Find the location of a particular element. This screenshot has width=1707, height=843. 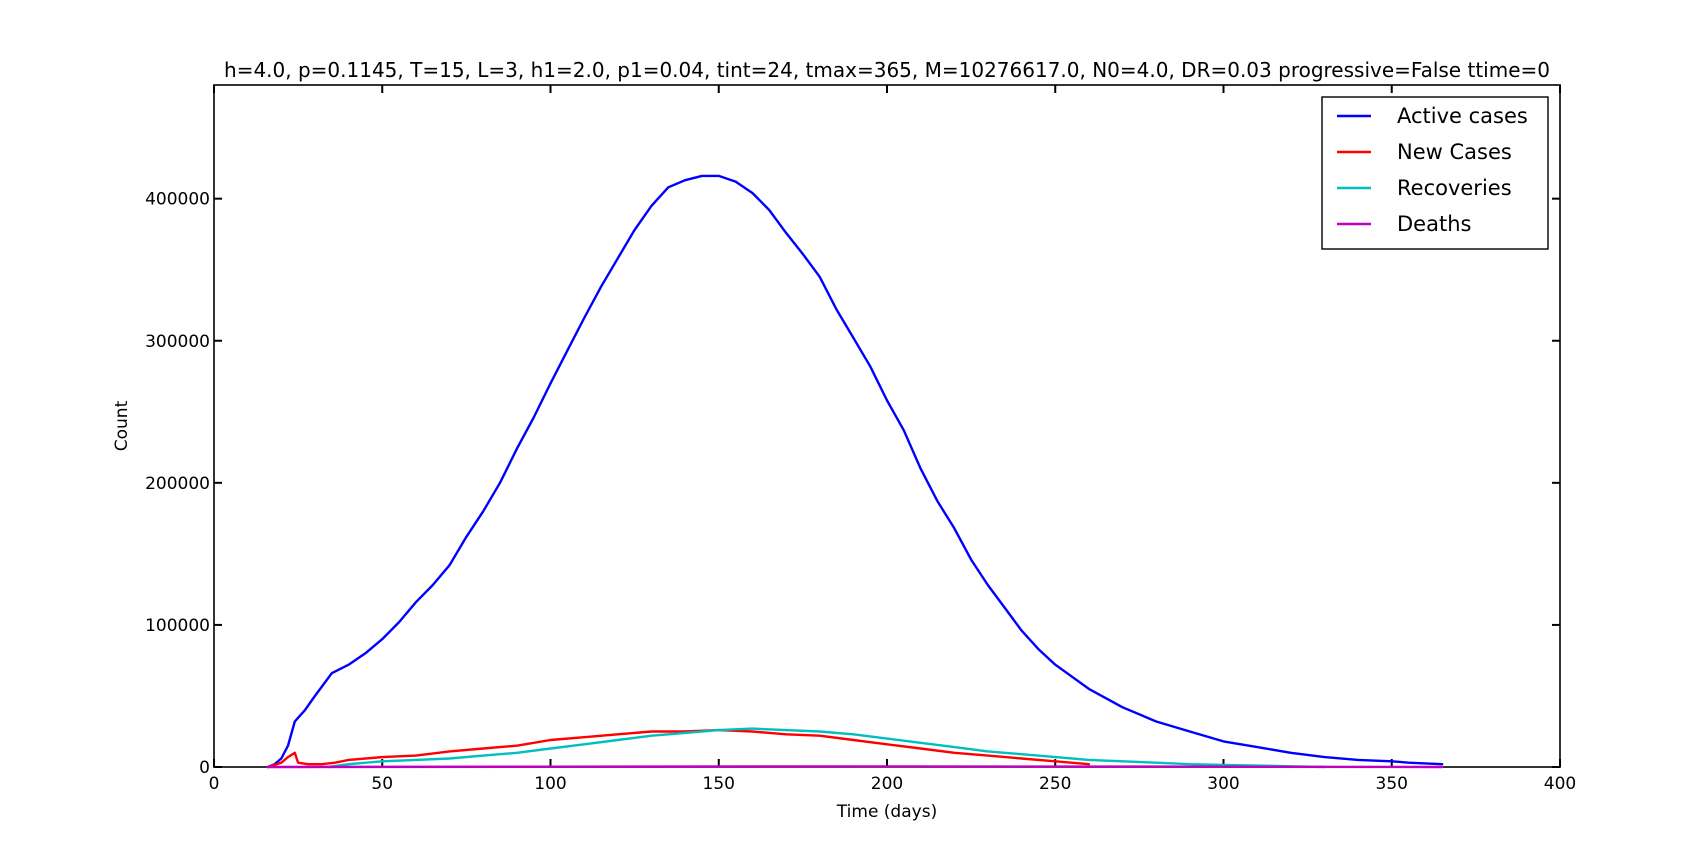

legend: Active cases New Cases Recoveries Deaths is located at coordinates (1435, 173).